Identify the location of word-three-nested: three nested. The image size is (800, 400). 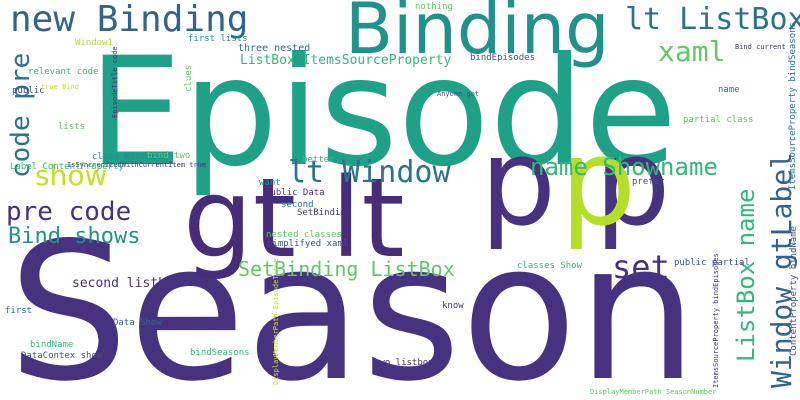
(274, 48).